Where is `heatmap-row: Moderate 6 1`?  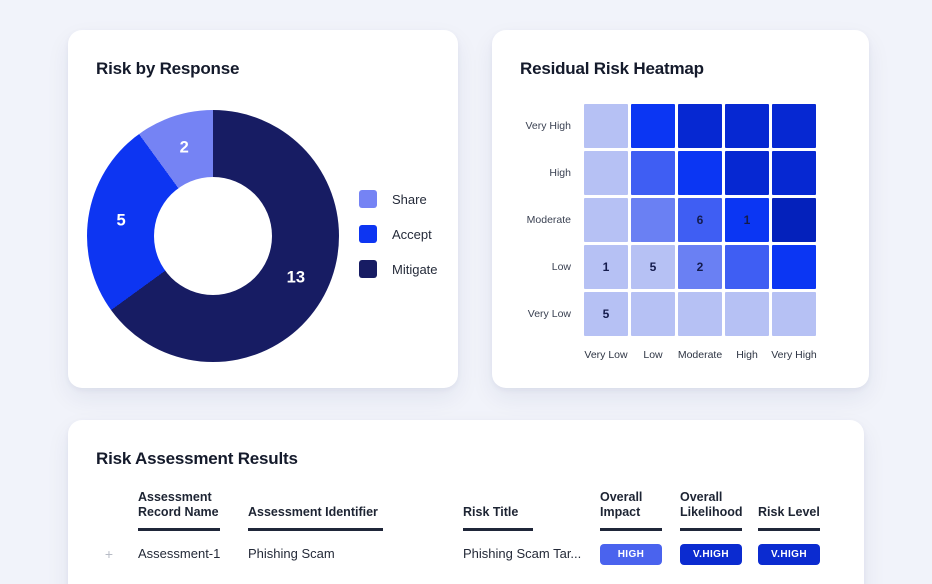
heatmap-row: Moderate 6 1 is located at coordinates (654, 220).